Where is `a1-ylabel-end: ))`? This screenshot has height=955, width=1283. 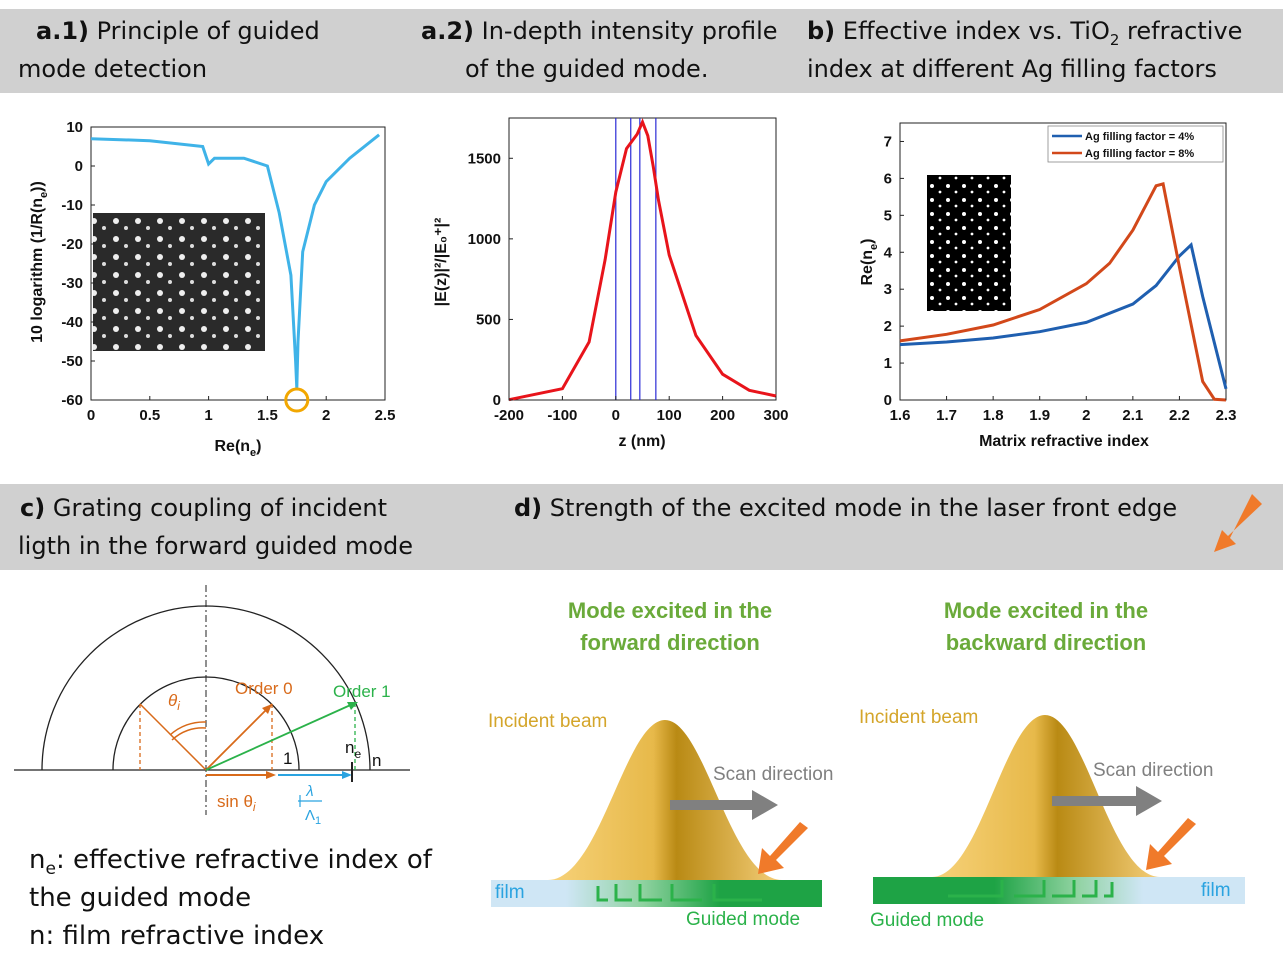 a1-ylabel-end: )) is located at coordinates (37, 186).